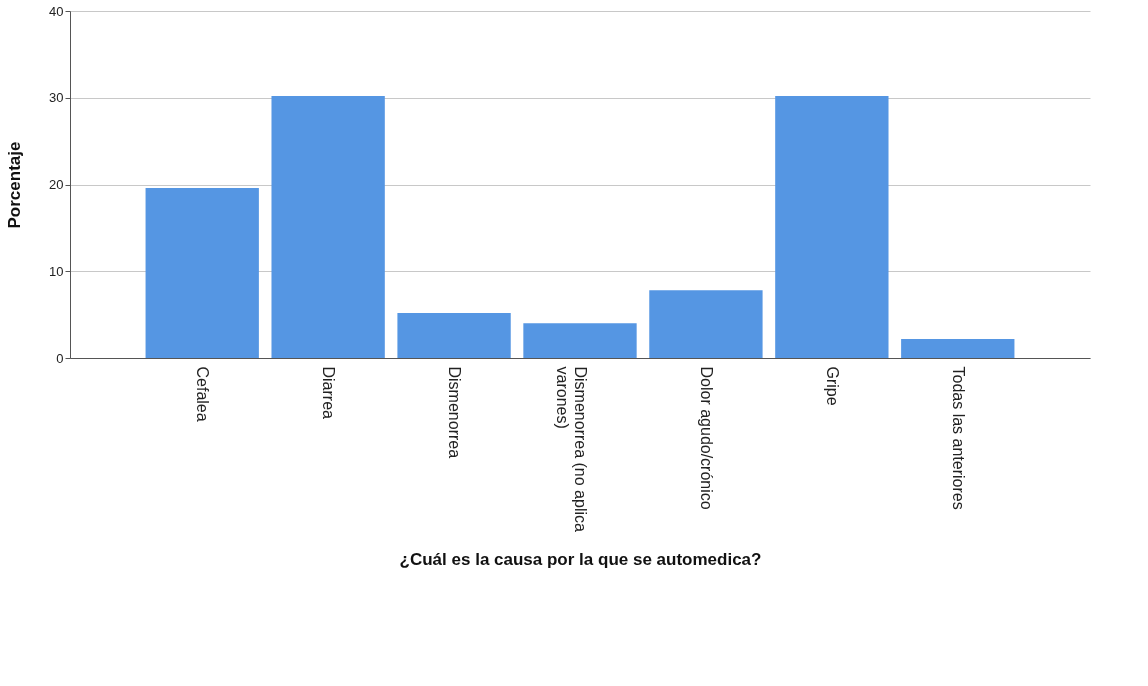  I want to click on x-tick-label: Dolor agudo/crónico, so click(706, 438).